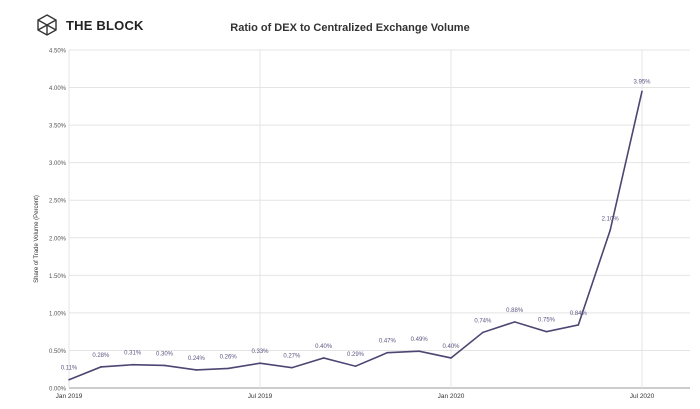  What do you see at coordinates (451, 396) in the screenshot?
I see `x-tick-label: Jan 2020` at bounding box center [451, 396].